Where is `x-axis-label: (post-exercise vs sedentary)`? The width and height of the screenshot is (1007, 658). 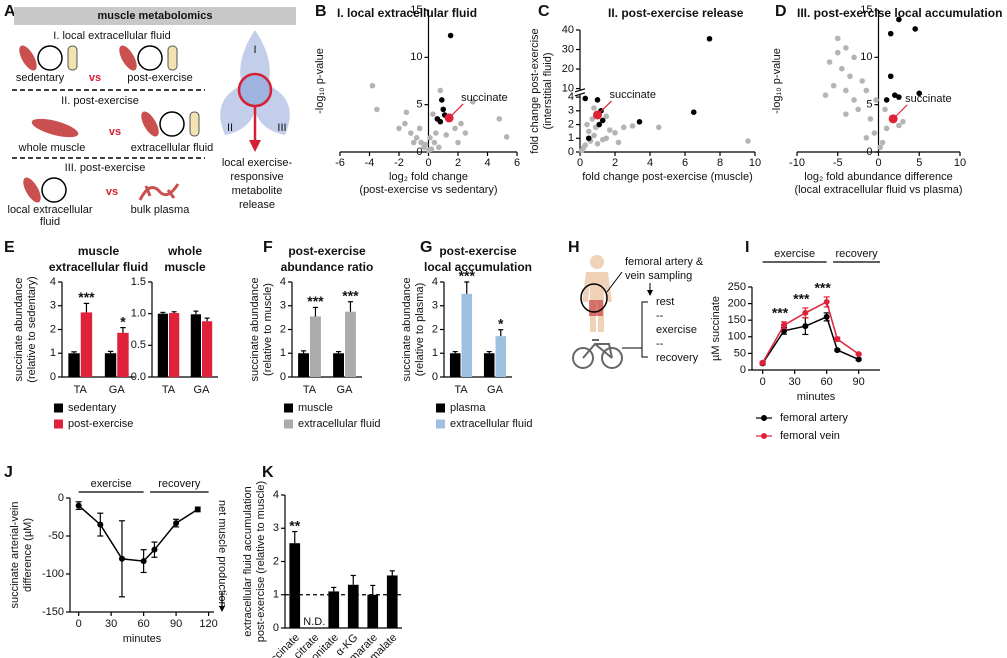
x-axis-label: (post-exercise vs sedentary) is located at coordinates (428, 190).